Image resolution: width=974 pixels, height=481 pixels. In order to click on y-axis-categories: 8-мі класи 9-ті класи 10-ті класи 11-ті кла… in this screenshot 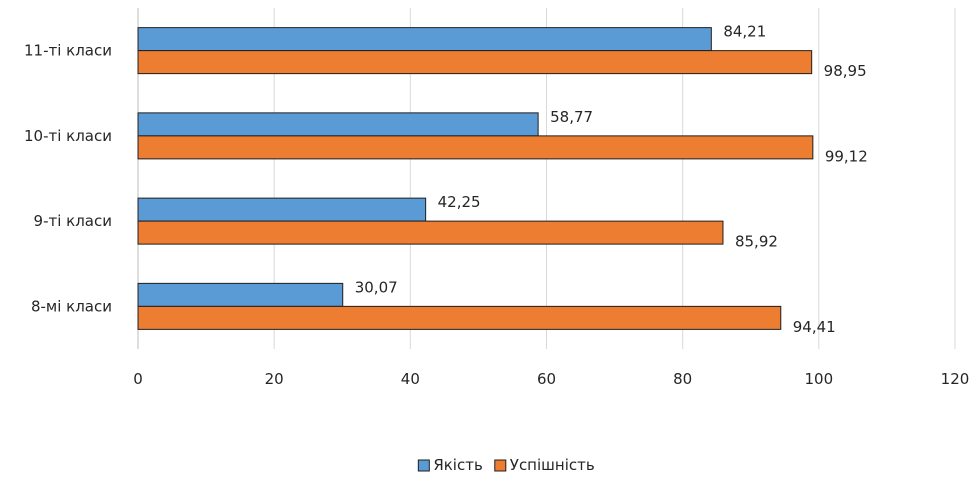, I will do `click(68, 179)`.